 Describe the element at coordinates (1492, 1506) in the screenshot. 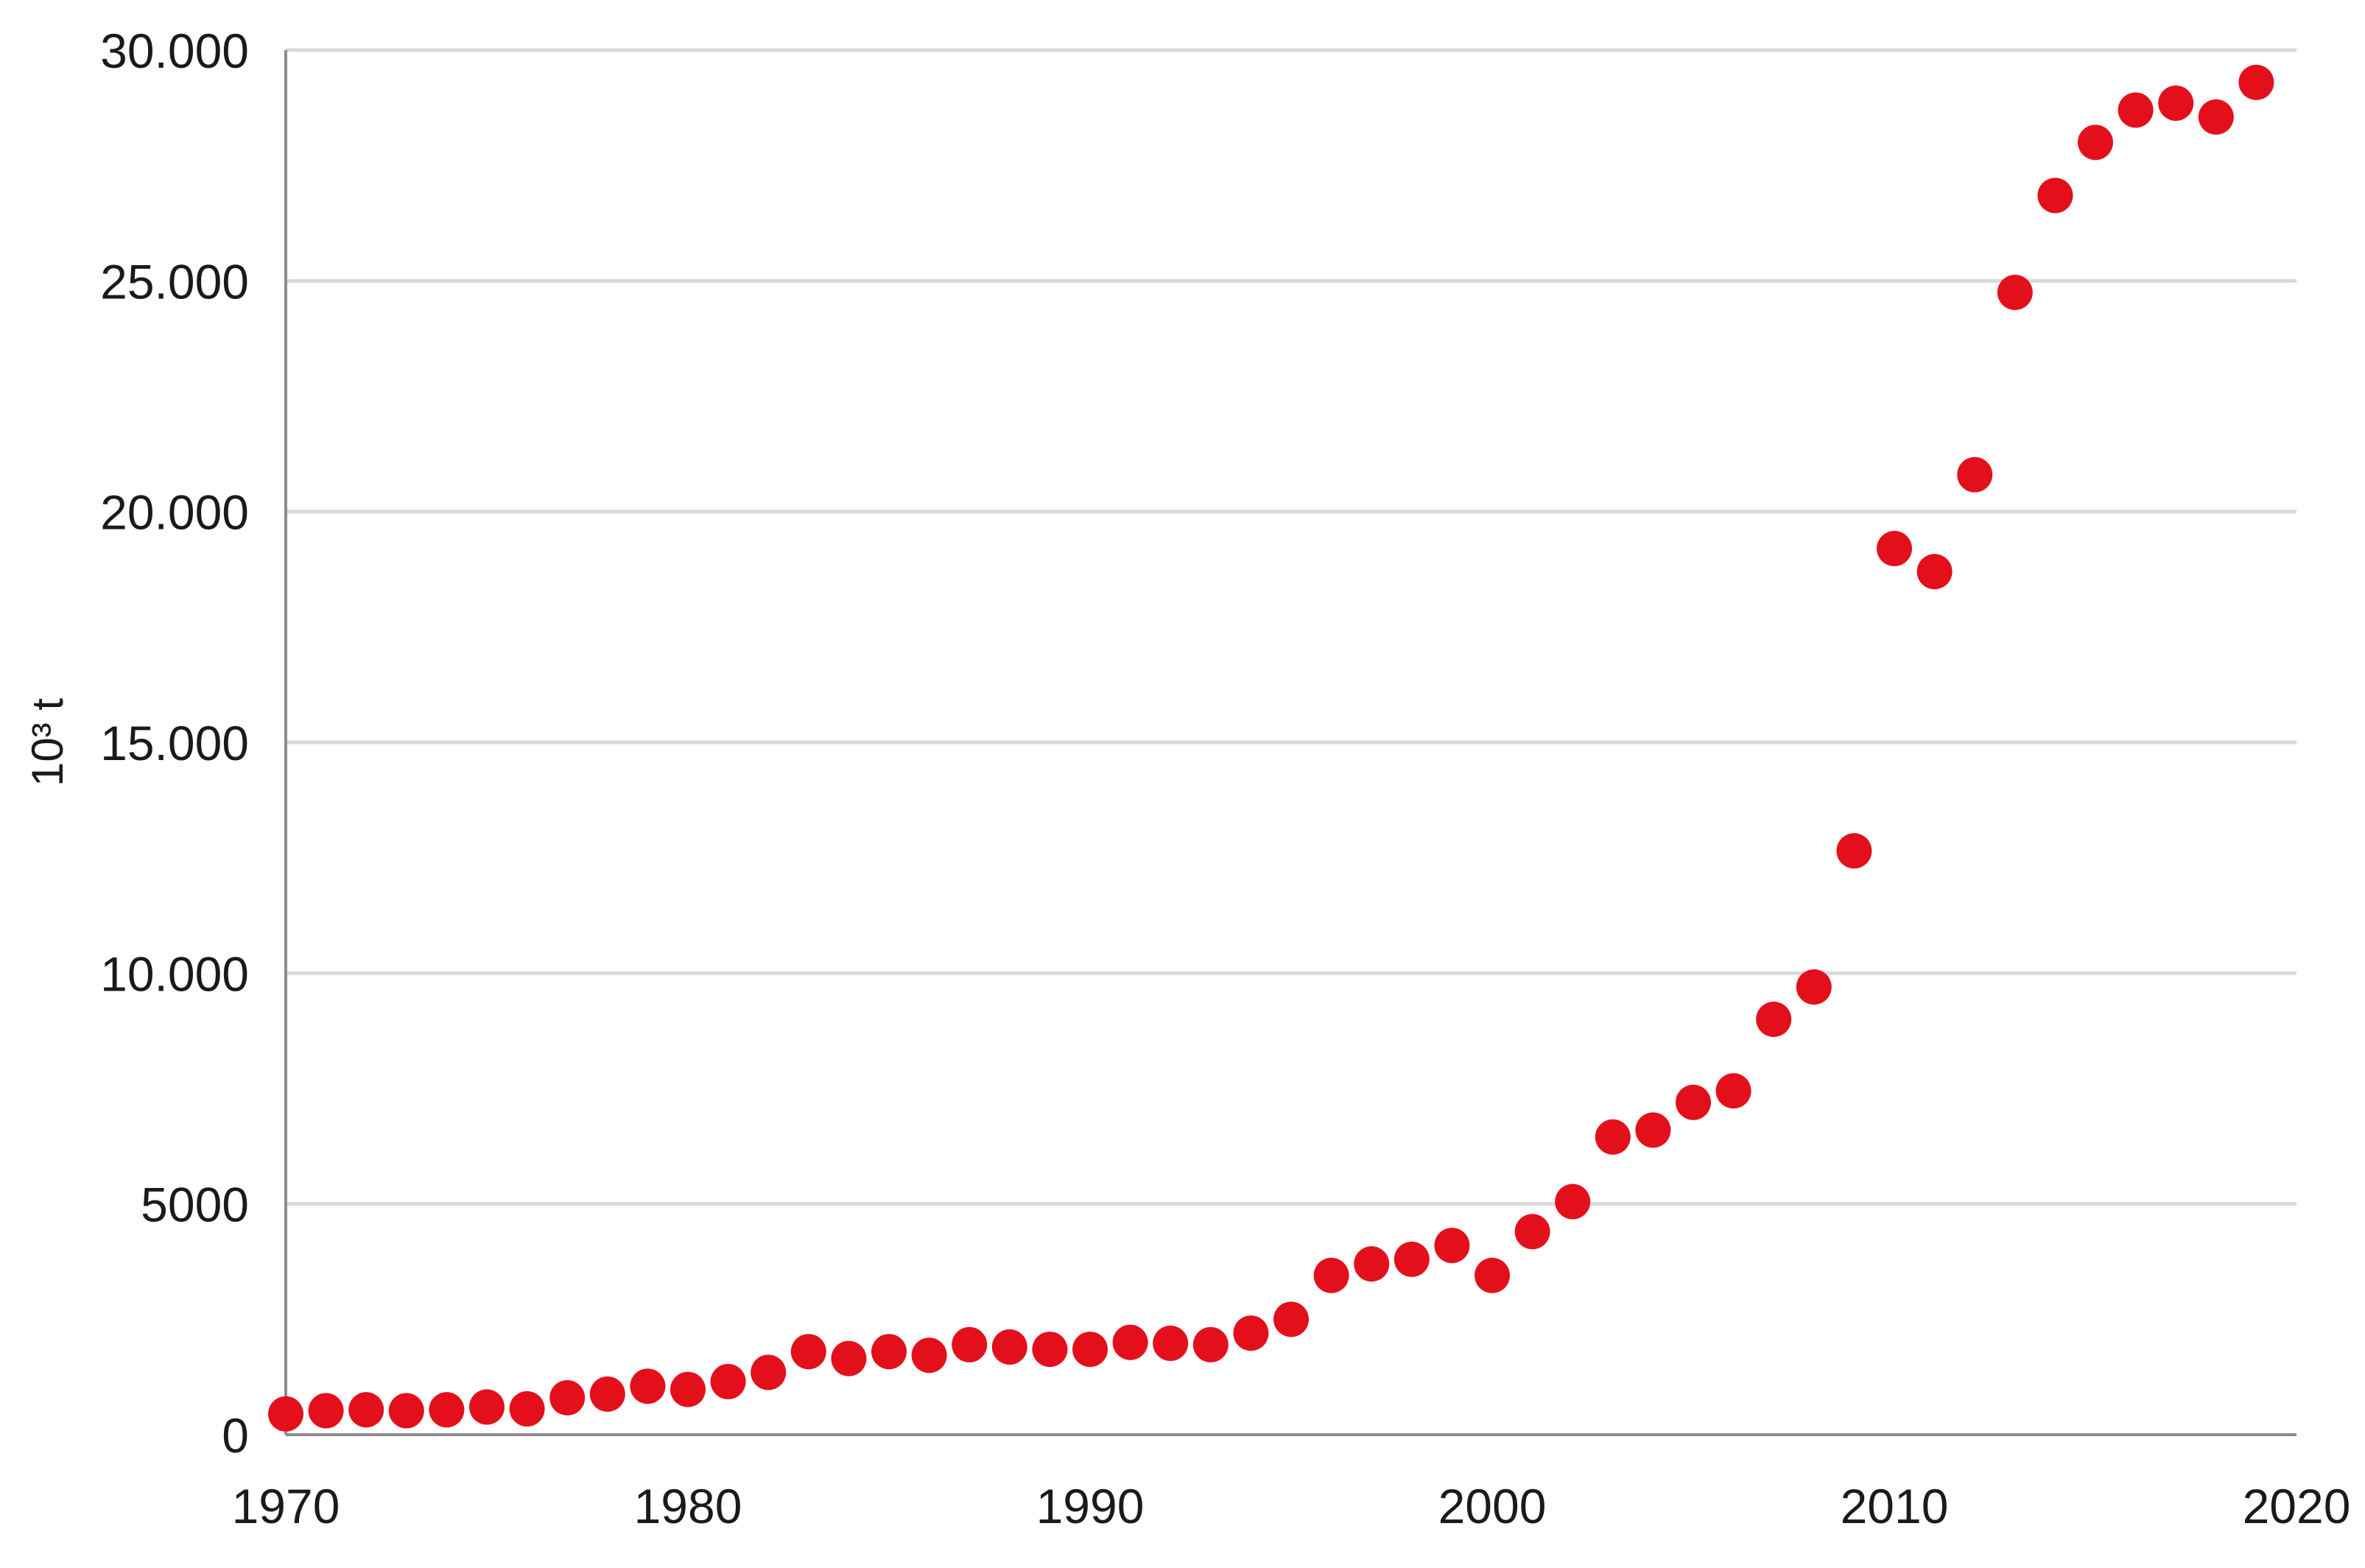

I see `x-tick-label: 2000` at that location.